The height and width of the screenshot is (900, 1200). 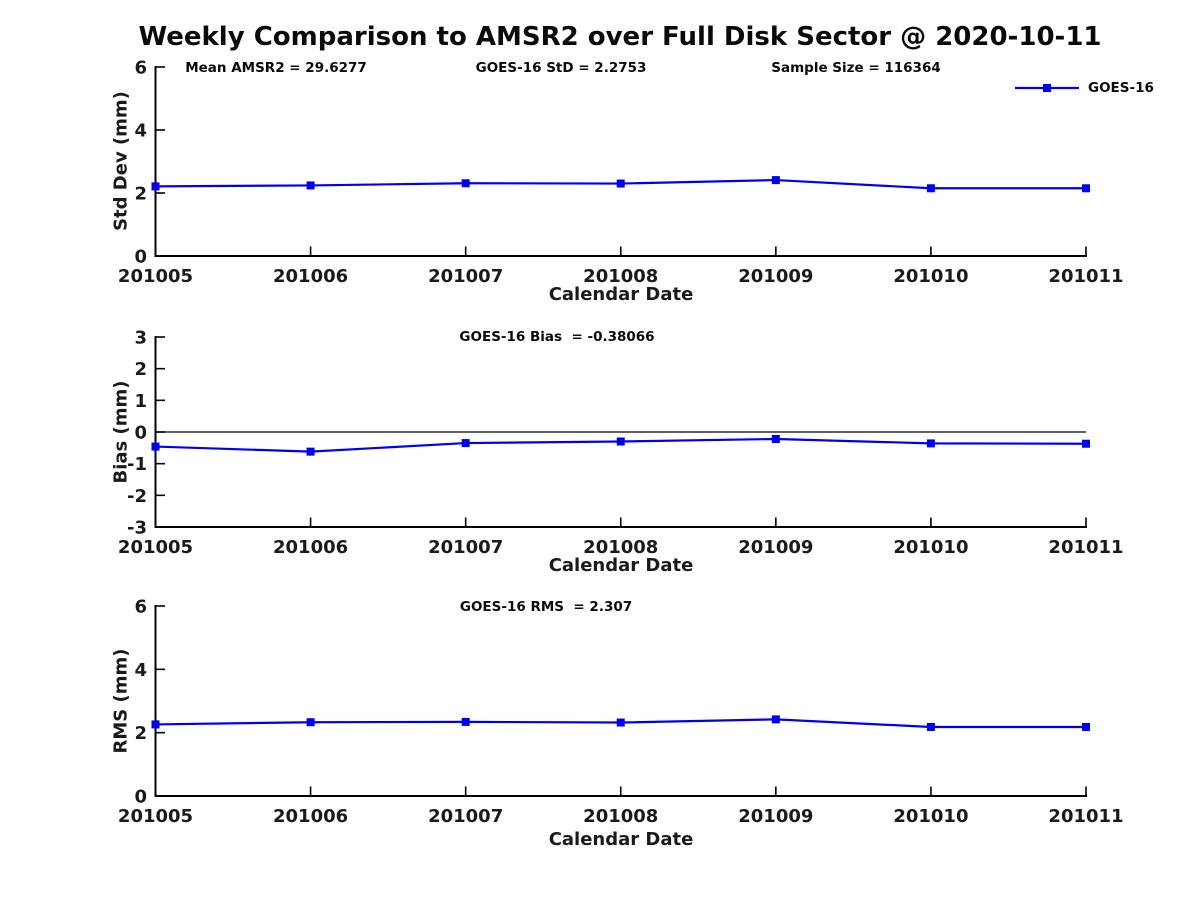 What do you see at coordinates (621, 565) in the screenshot?
I see `x-axis-label-bias: Calendar Date` at bounding box center [621, 565].